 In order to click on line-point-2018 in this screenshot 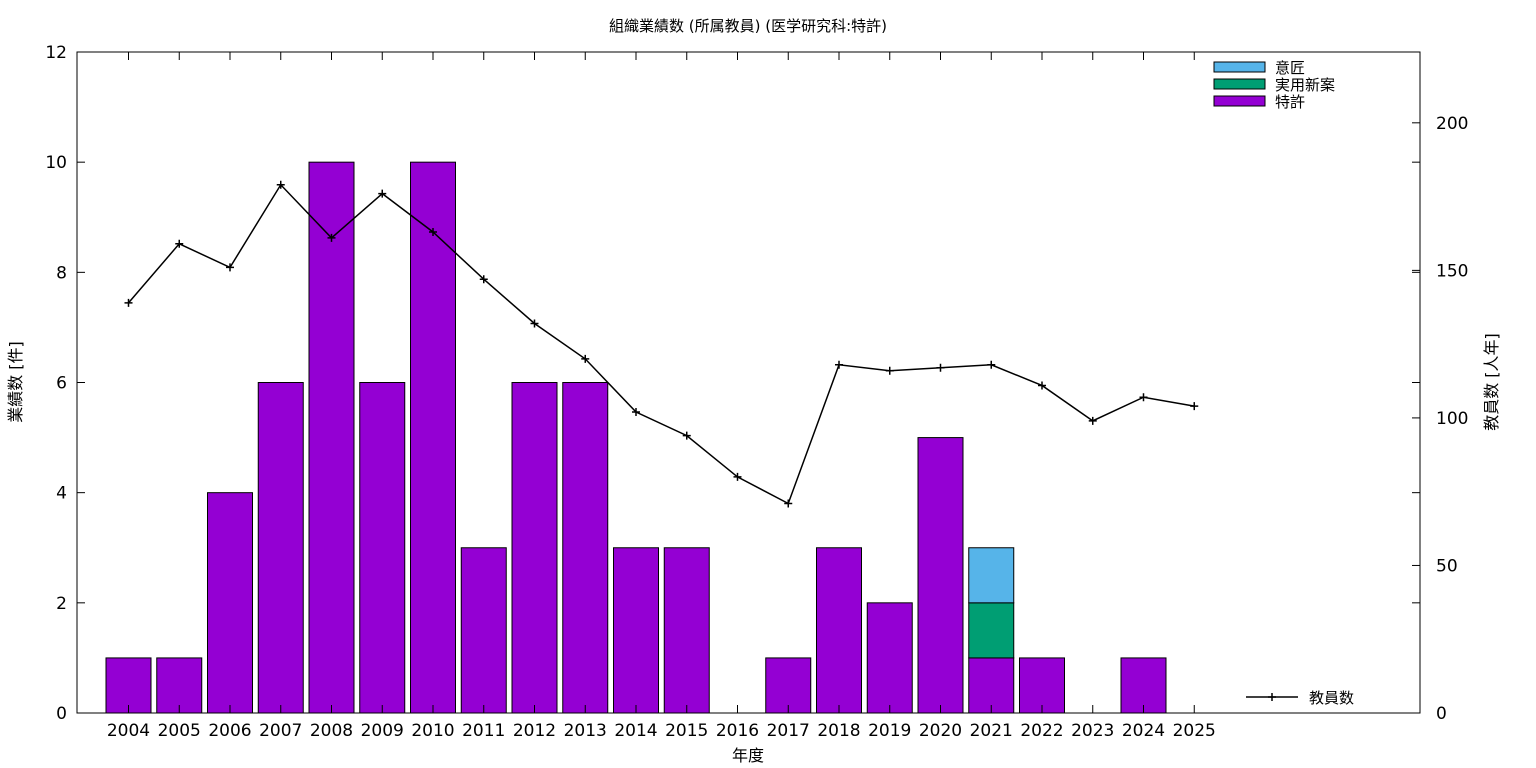, I will do `click(839, 364)`.